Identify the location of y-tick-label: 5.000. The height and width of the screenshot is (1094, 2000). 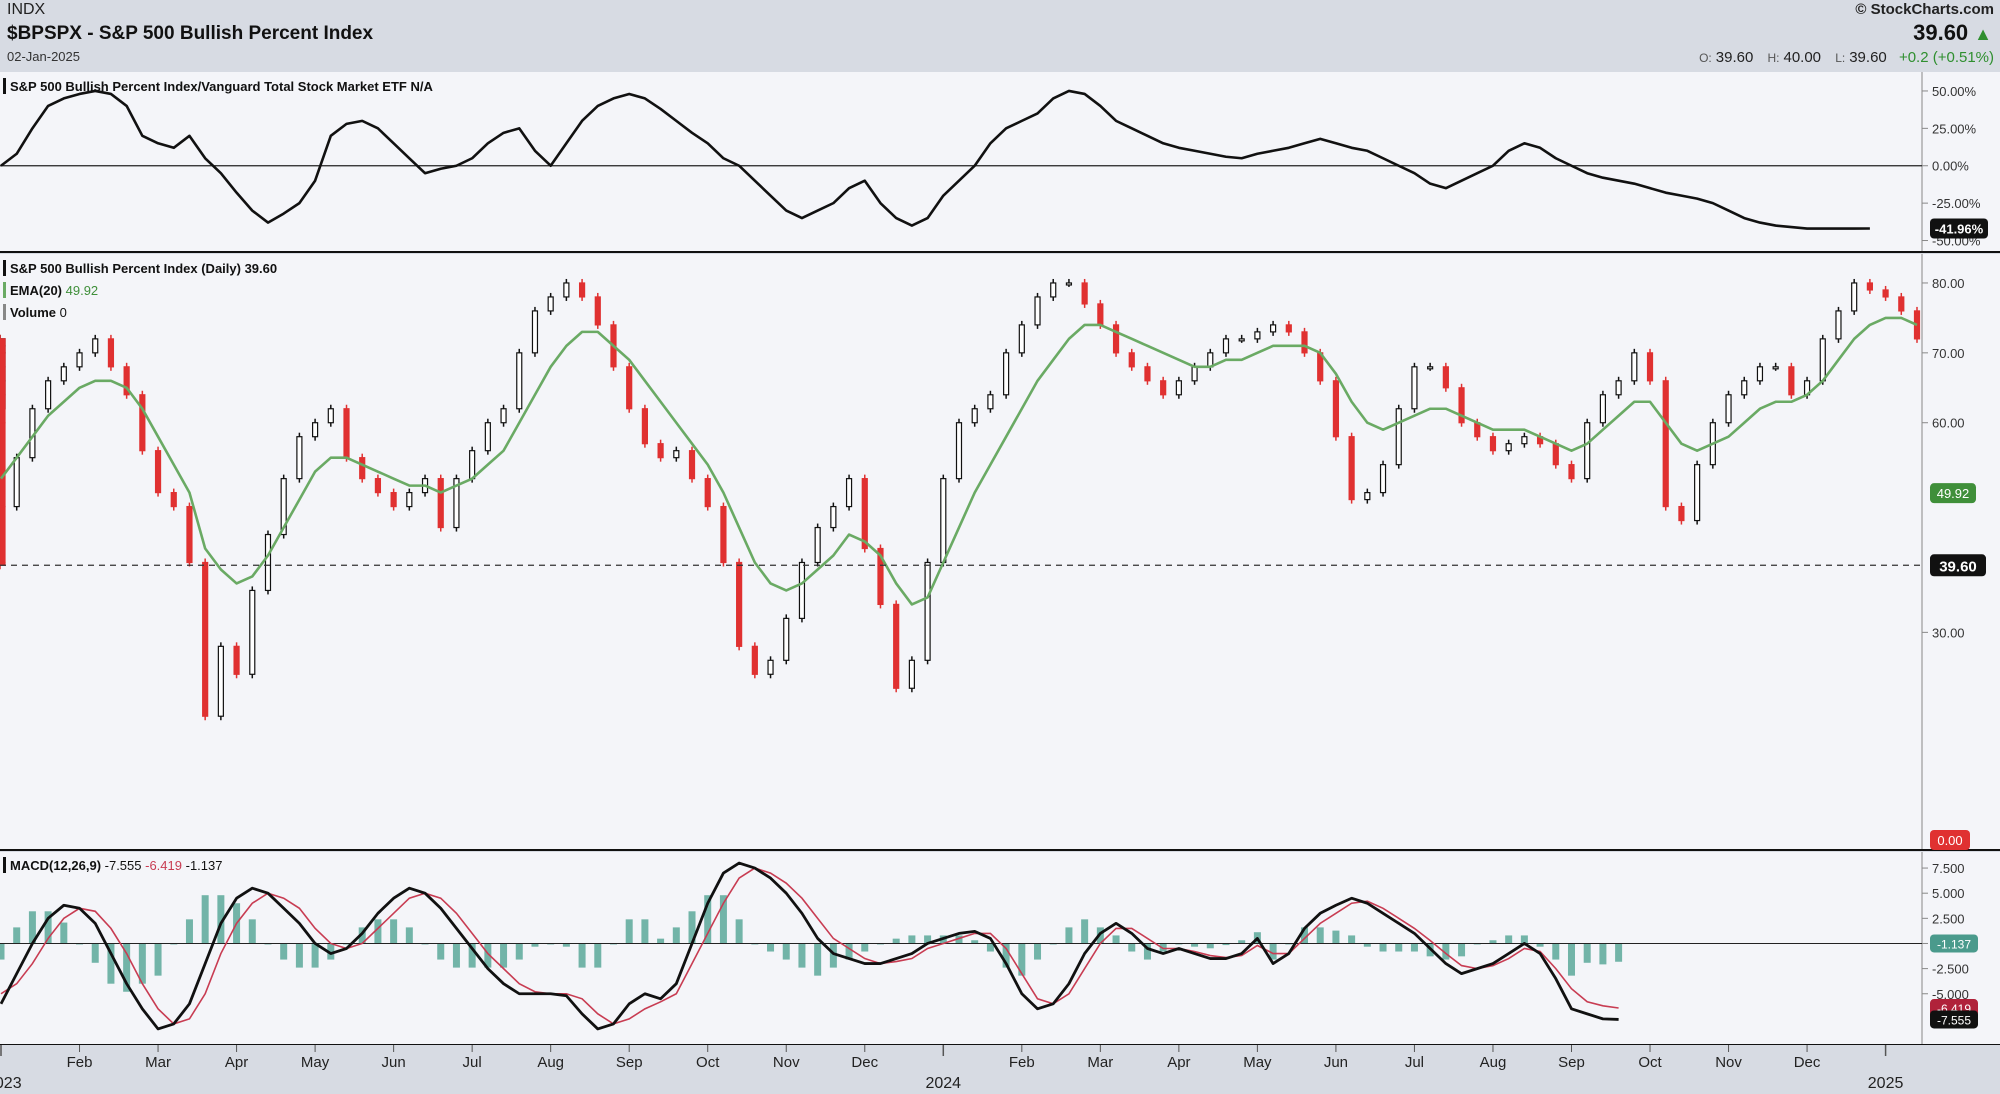
(1948, 893).